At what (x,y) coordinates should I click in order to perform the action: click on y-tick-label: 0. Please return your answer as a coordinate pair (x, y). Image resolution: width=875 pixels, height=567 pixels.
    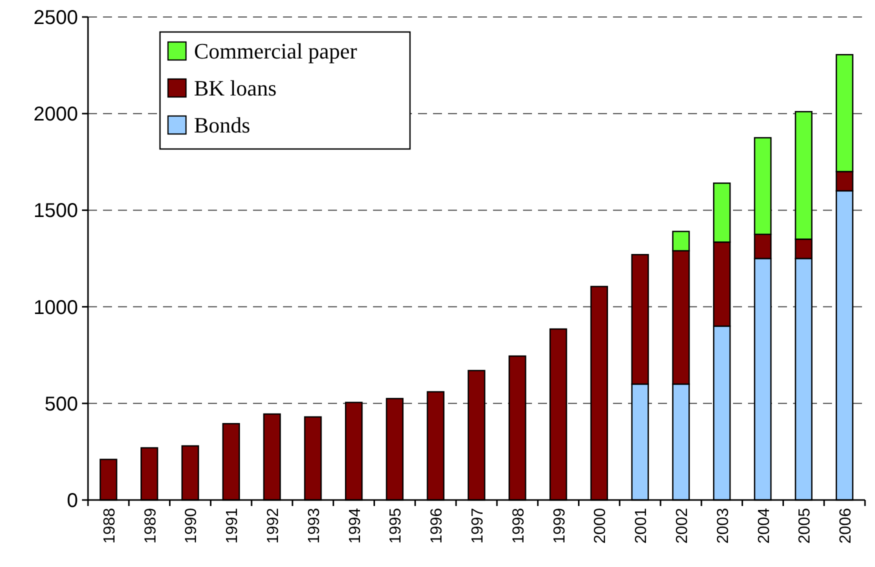
    Looking at the image, I should click on (72, 501).